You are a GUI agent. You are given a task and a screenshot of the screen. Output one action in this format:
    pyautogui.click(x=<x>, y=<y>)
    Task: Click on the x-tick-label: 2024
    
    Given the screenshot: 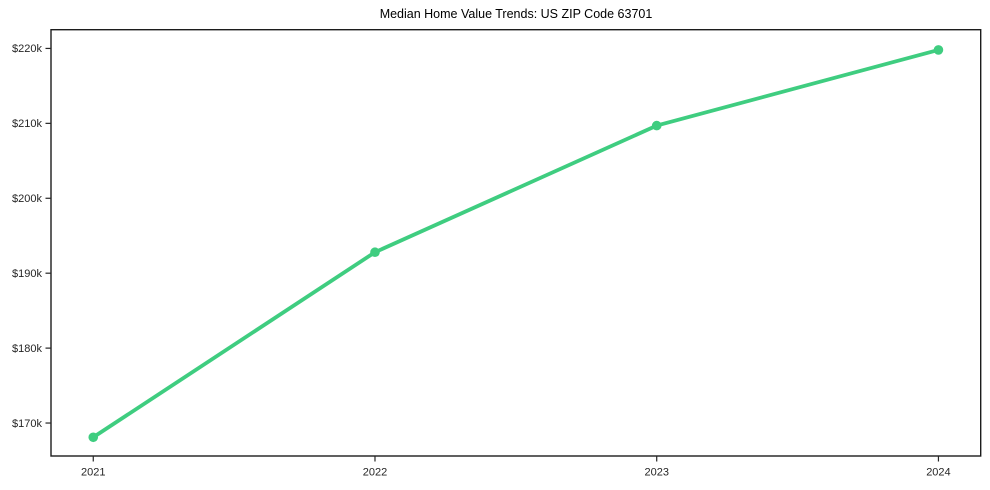 What is the action you would take?
    pyautogui.click(x=938, y=473)
    